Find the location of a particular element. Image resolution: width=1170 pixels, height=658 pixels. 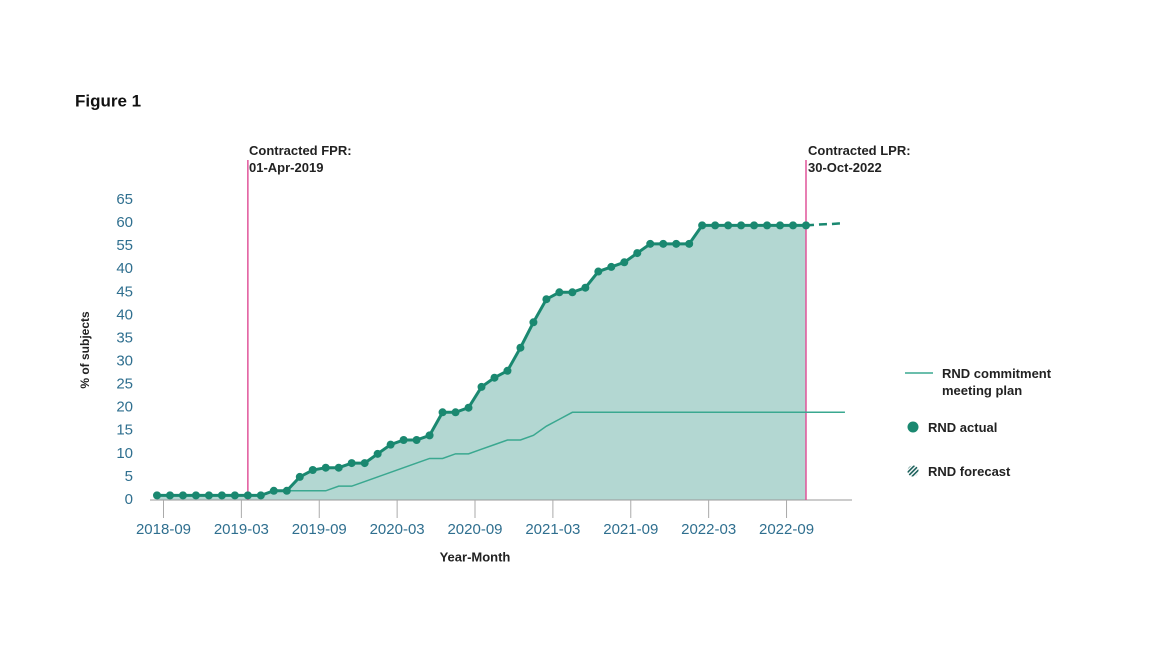

chart-title: Figure 1 is located at coordinates (108, 100).